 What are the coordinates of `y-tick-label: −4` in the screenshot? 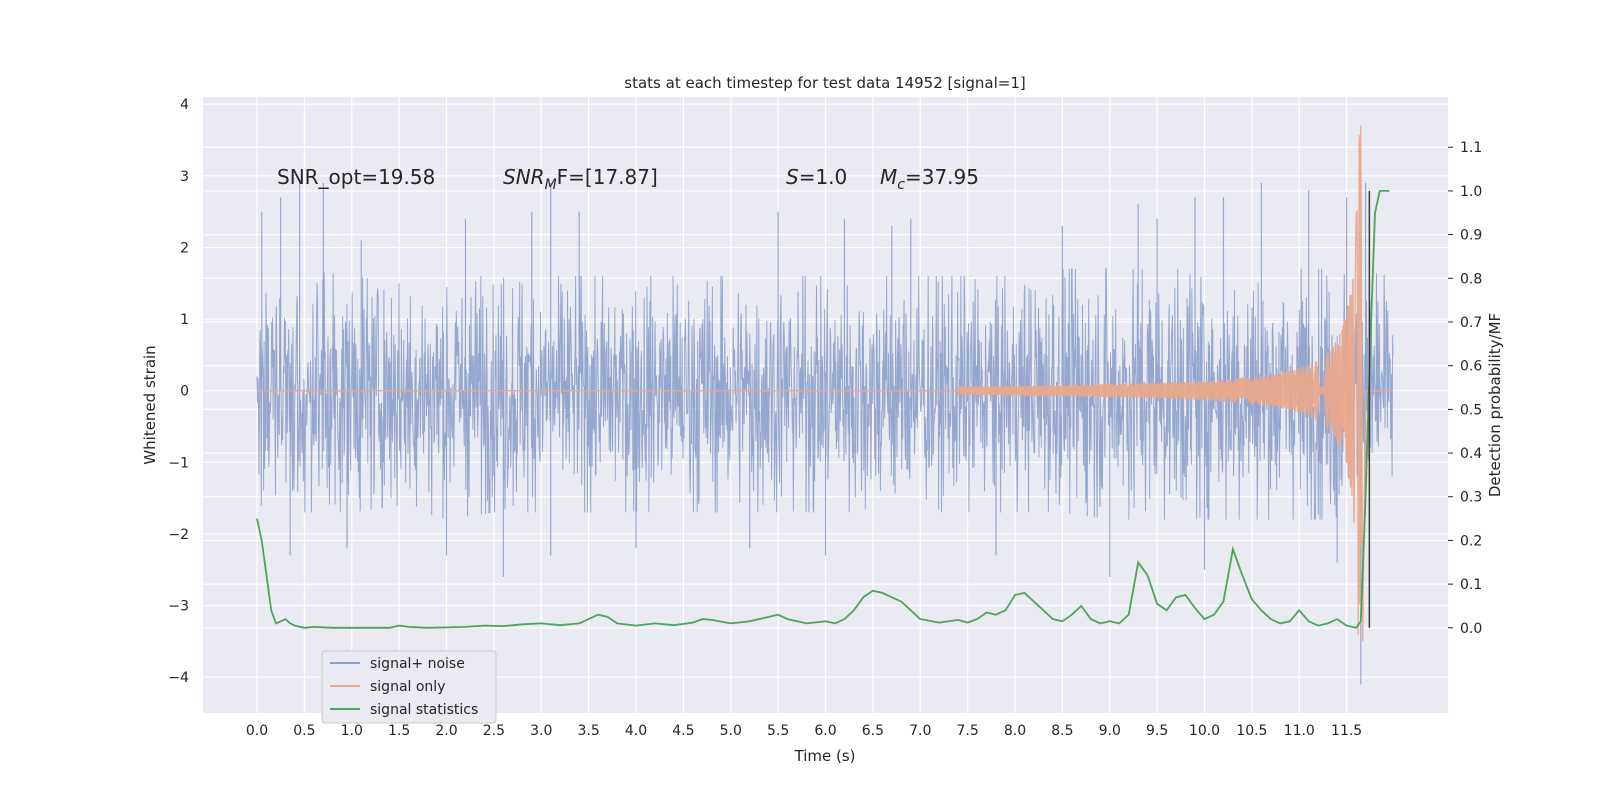 It's located at (178, 678).